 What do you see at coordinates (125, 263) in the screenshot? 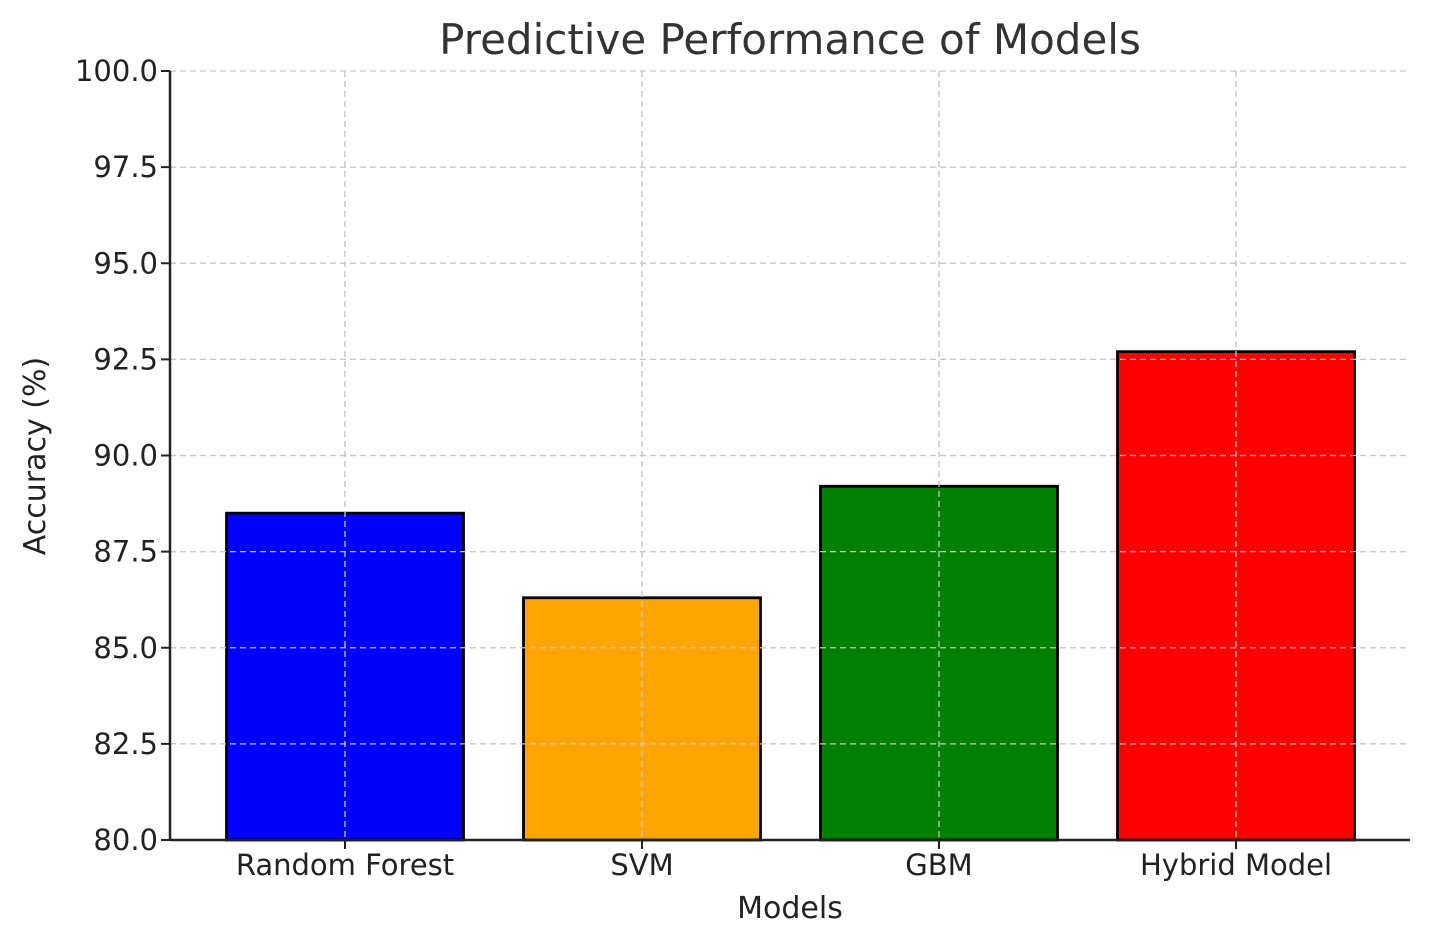
I see `y-tick-label: 95.0` at bounding box center [125, 263].